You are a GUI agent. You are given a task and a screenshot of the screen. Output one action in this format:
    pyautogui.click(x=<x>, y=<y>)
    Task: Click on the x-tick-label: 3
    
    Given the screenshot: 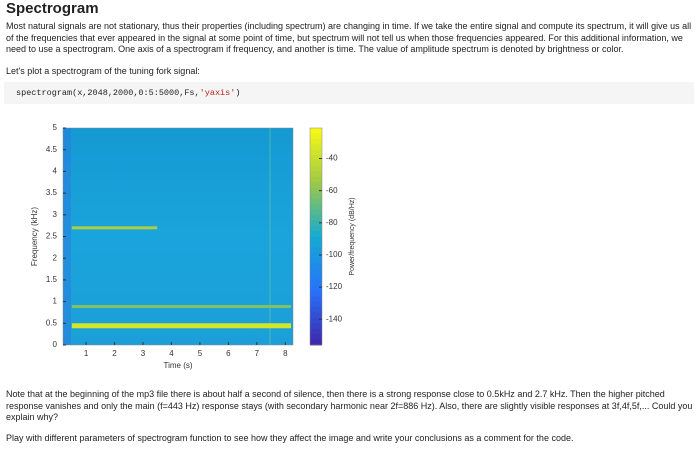 What is the action you would take?
    pyautogui.click(x=143, y=353)
    